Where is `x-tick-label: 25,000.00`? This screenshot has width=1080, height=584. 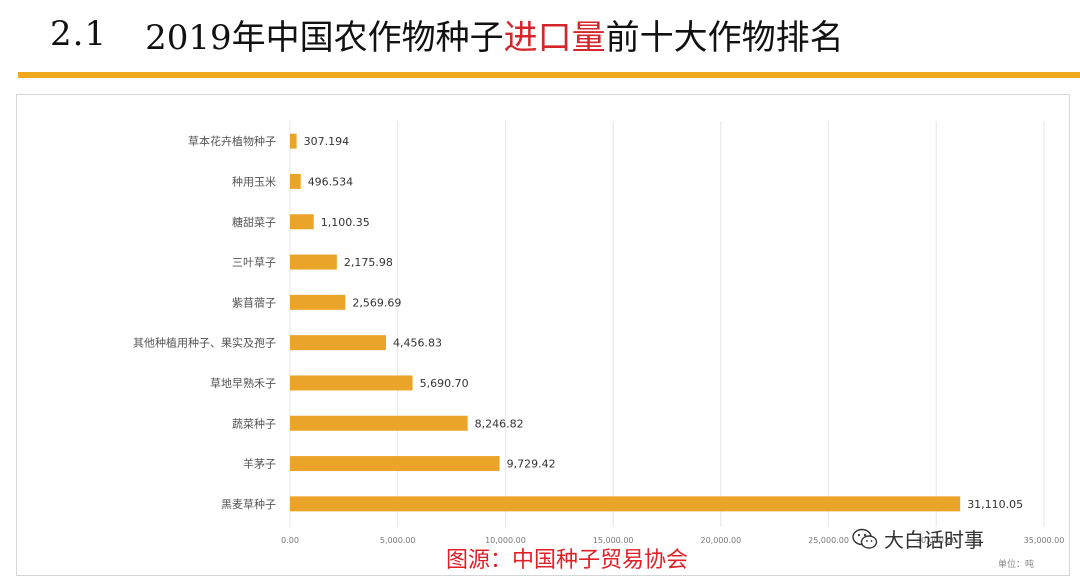
x-tick-label: 25,000.00 is located at coordinates (828, 540).